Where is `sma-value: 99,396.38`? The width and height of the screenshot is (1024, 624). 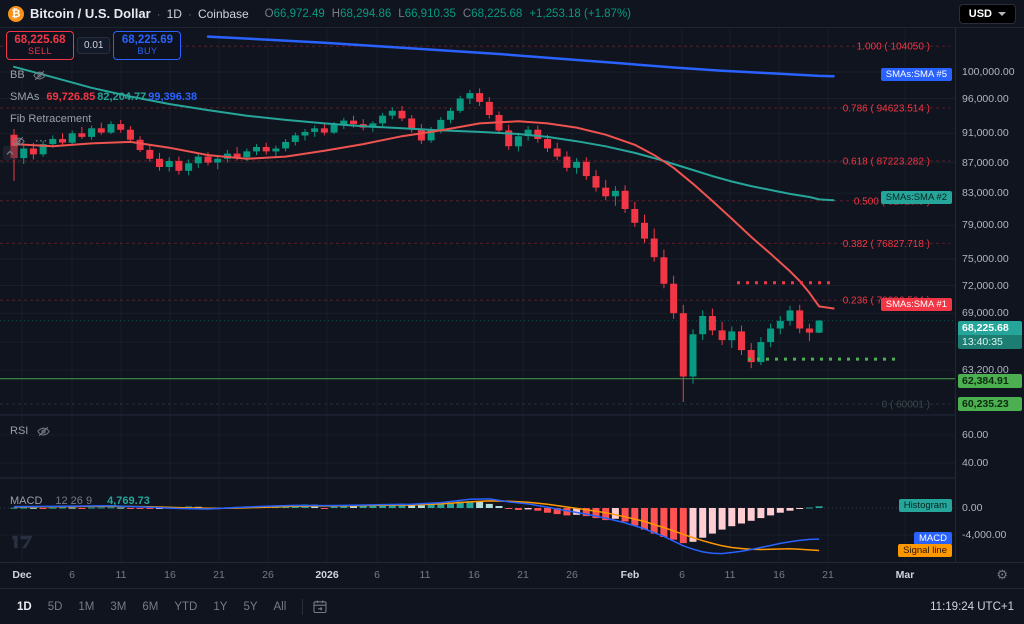 sma-value: 99,396.38 is located at coordinates (173, 97).